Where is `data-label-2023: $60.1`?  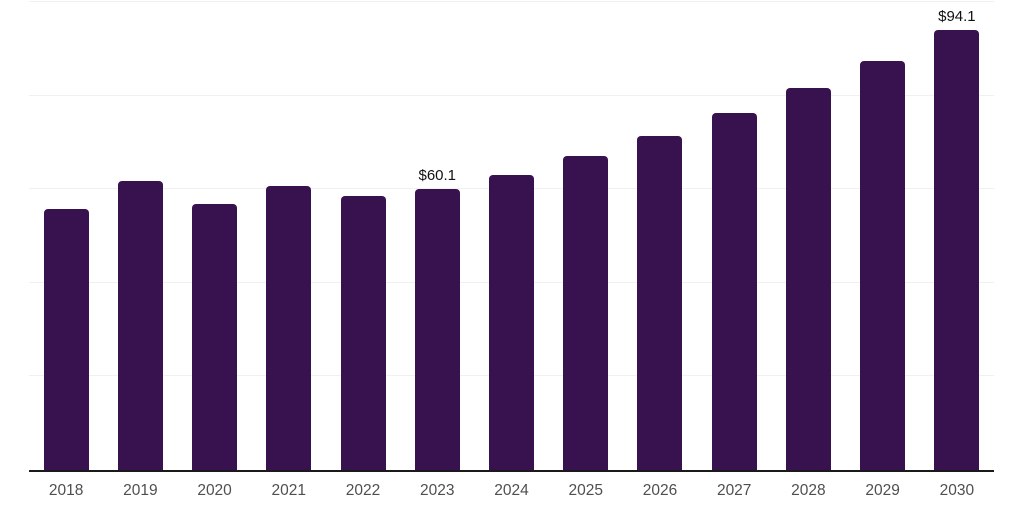 data-label-2023: $60.1 is located at coordinates (437, 175).